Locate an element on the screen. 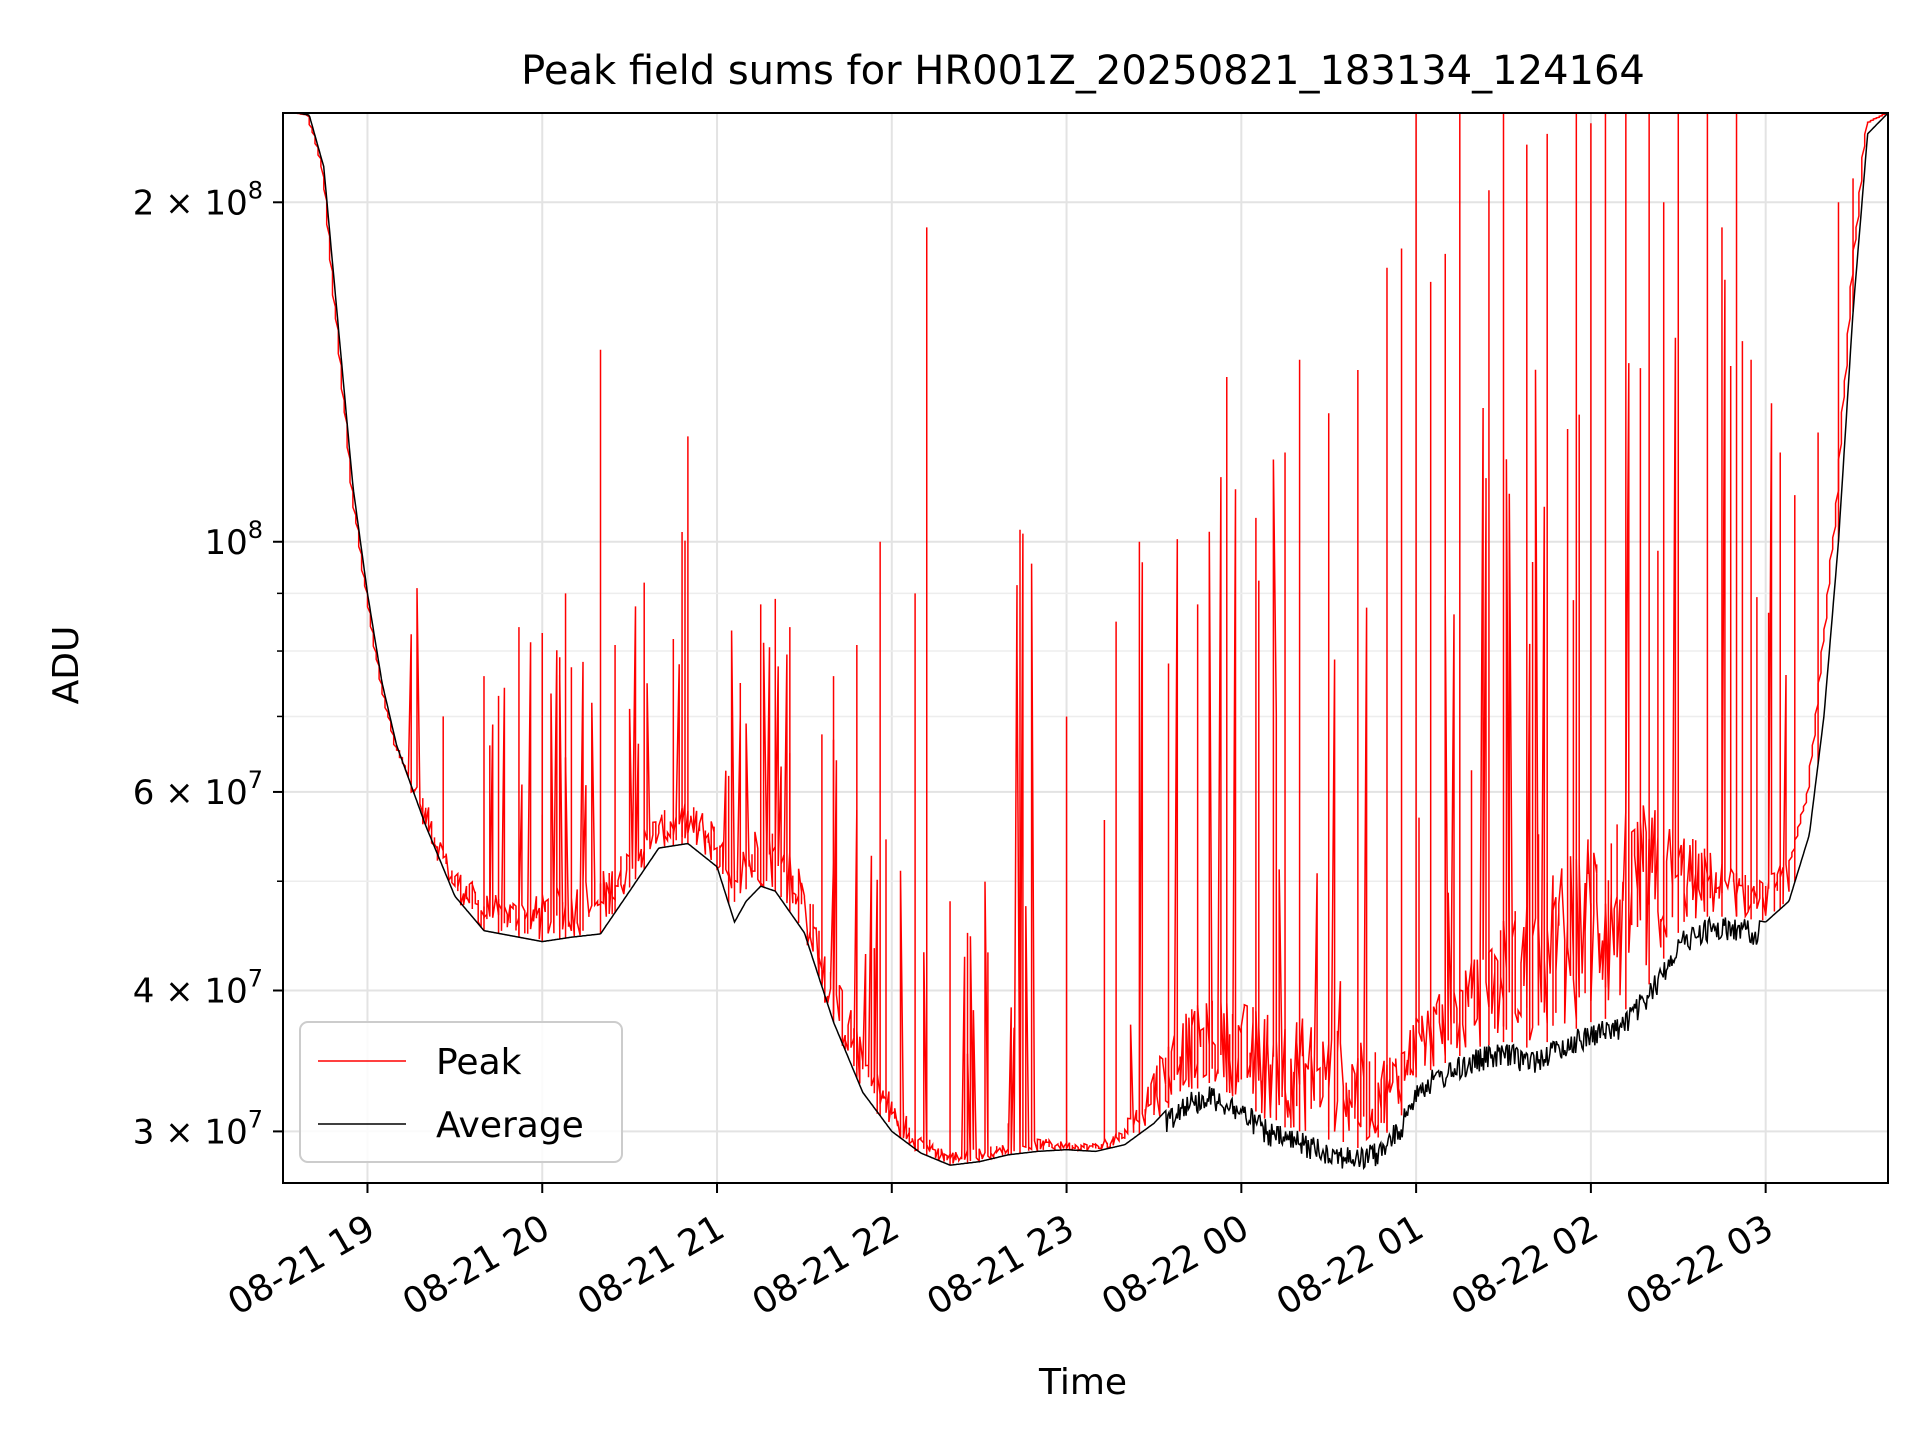 The height and width of the screenshot is (1444, 1920). x-tick-label: 08-22 02 is located at coordinates (1525, 1265).